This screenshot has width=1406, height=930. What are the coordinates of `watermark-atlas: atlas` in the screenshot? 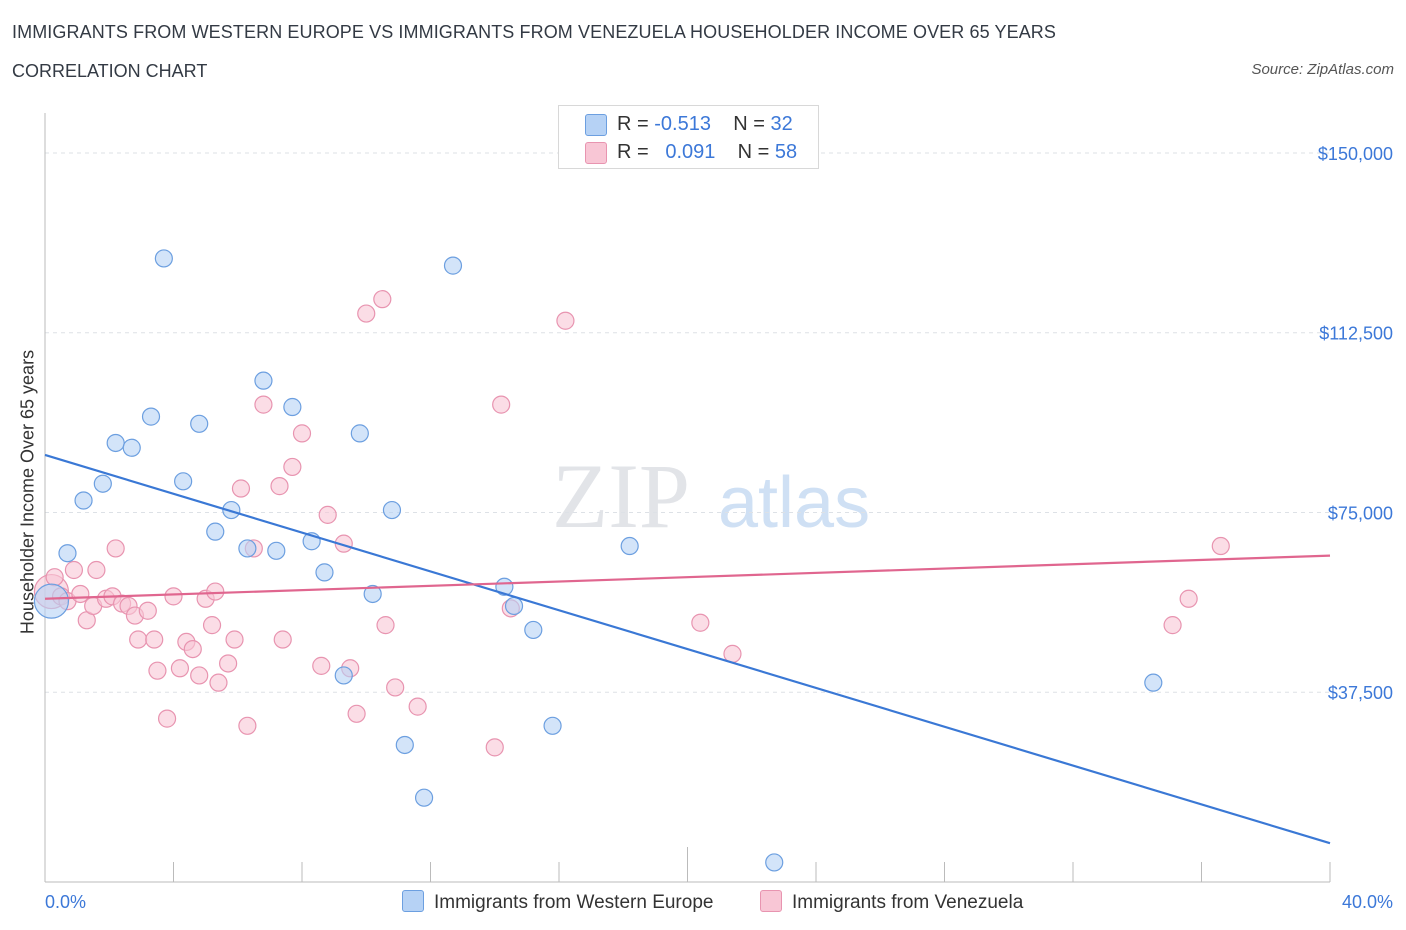 It's located at (794, 503).